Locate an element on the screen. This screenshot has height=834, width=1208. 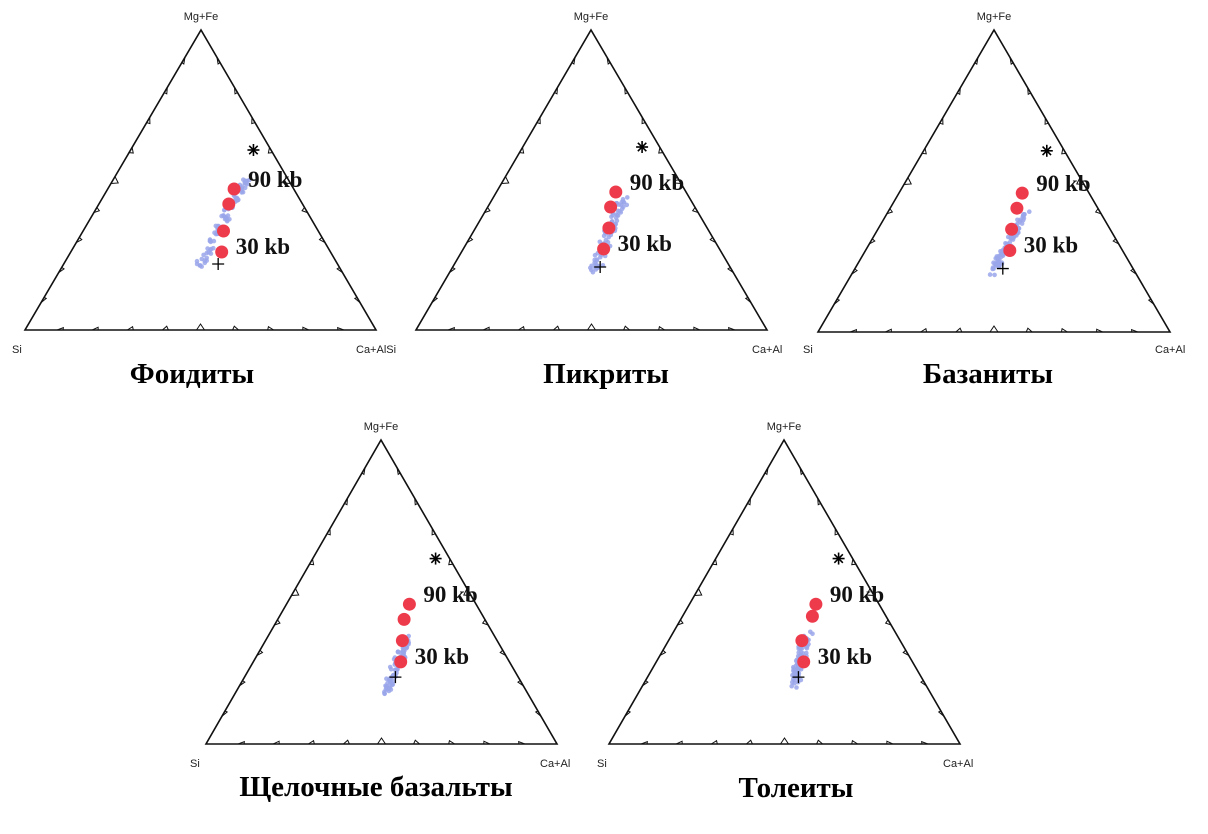
ternary-panel-1: Mg+Fe Si Ca+AlSi 90 kb 30 kb Фоидиты is located at coordinates (204, 200).